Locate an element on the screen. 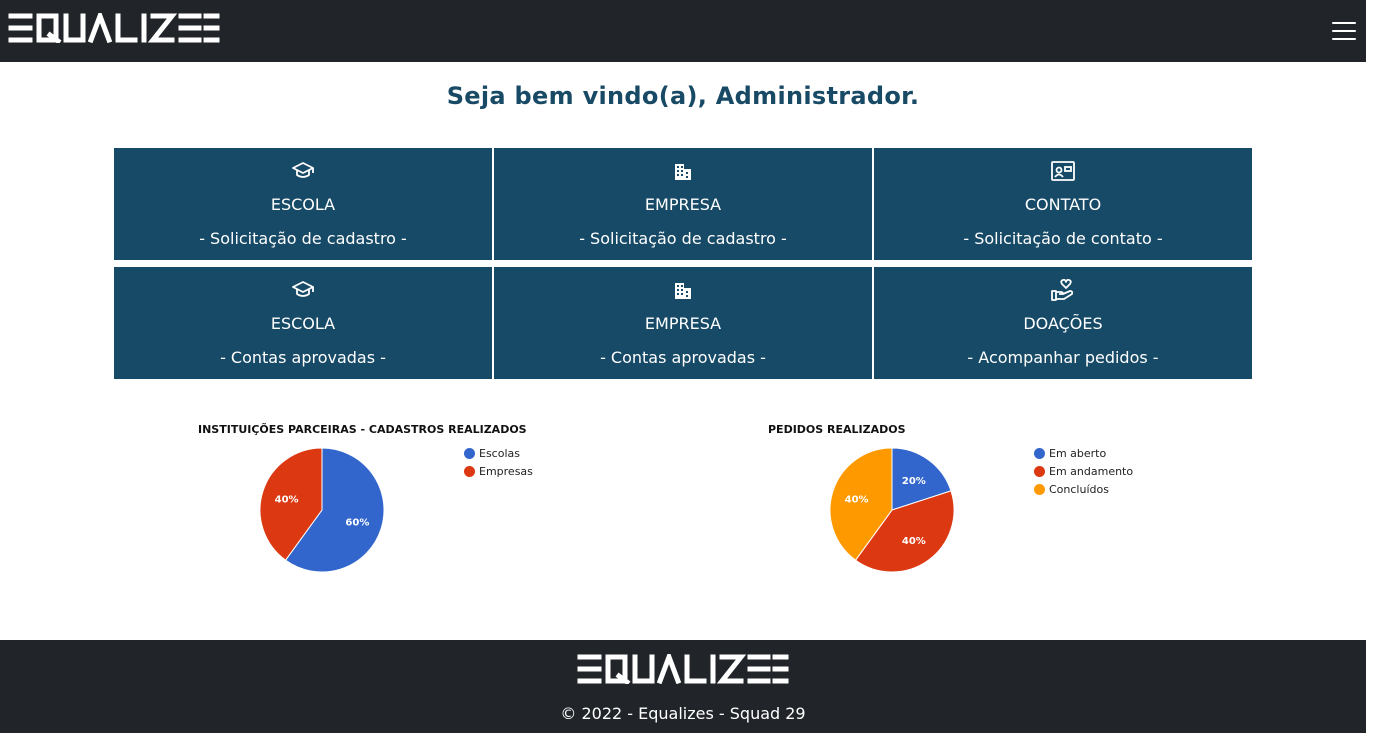  legend-label: Concluídos is located at coordinates (1079, 489).